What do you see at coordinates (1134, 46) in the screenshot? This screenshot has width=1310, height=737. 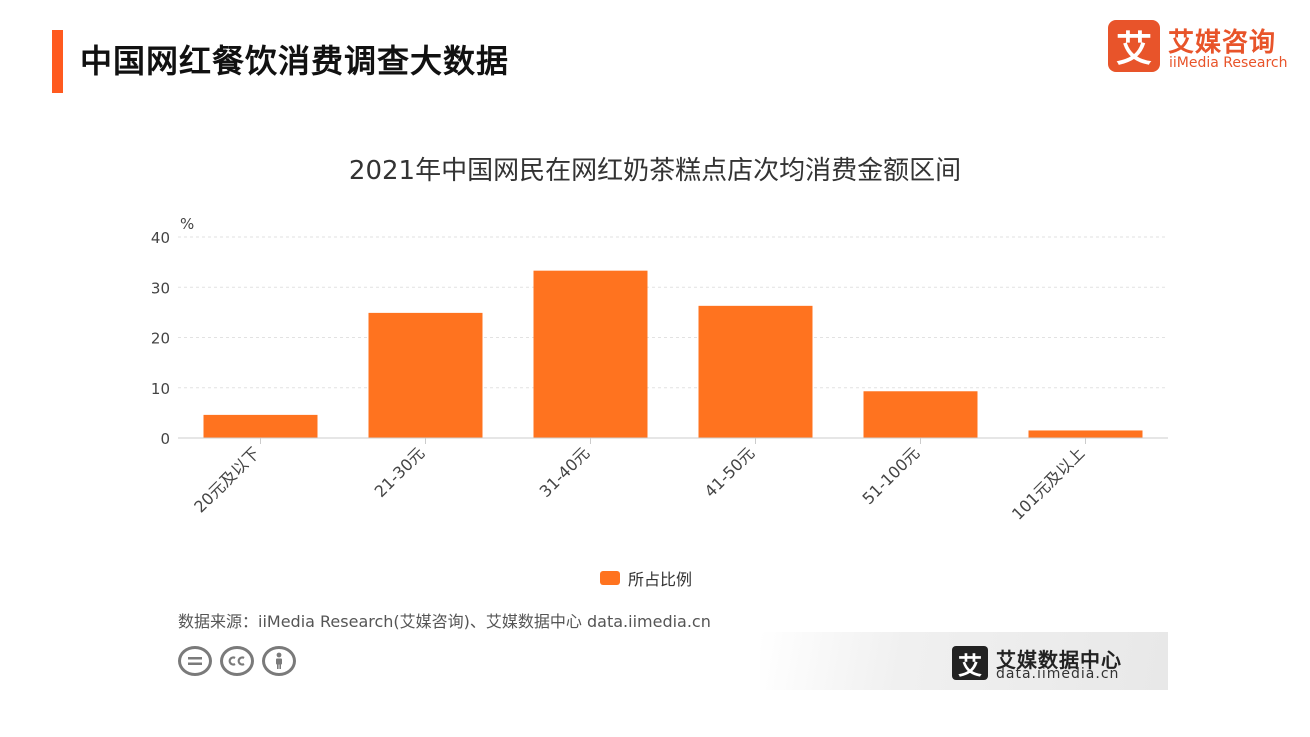 I see `logo-mark: 艾` at bounding box center [1134, 46].